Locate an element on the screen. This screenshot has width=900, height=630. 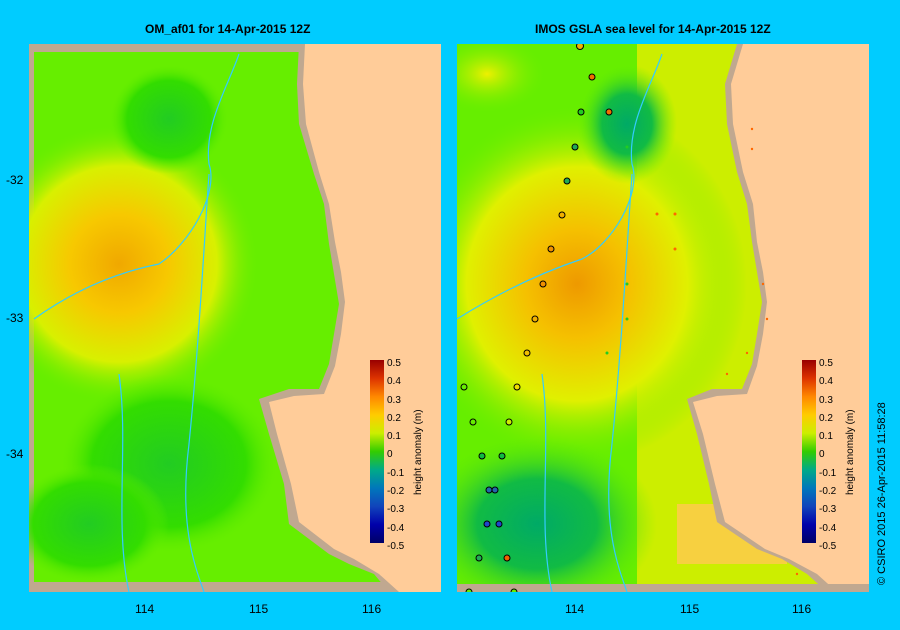
lat-tick-label: -32 is located at coordinates (15, 180).